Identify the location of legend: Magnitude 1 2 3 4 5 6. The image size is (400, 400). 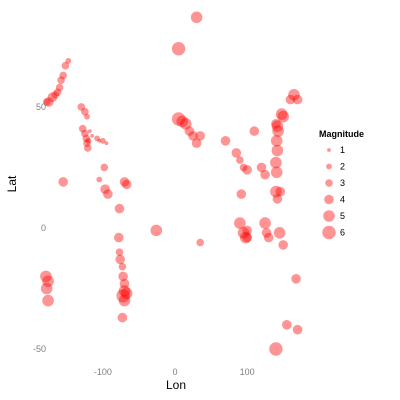
(341, 184).